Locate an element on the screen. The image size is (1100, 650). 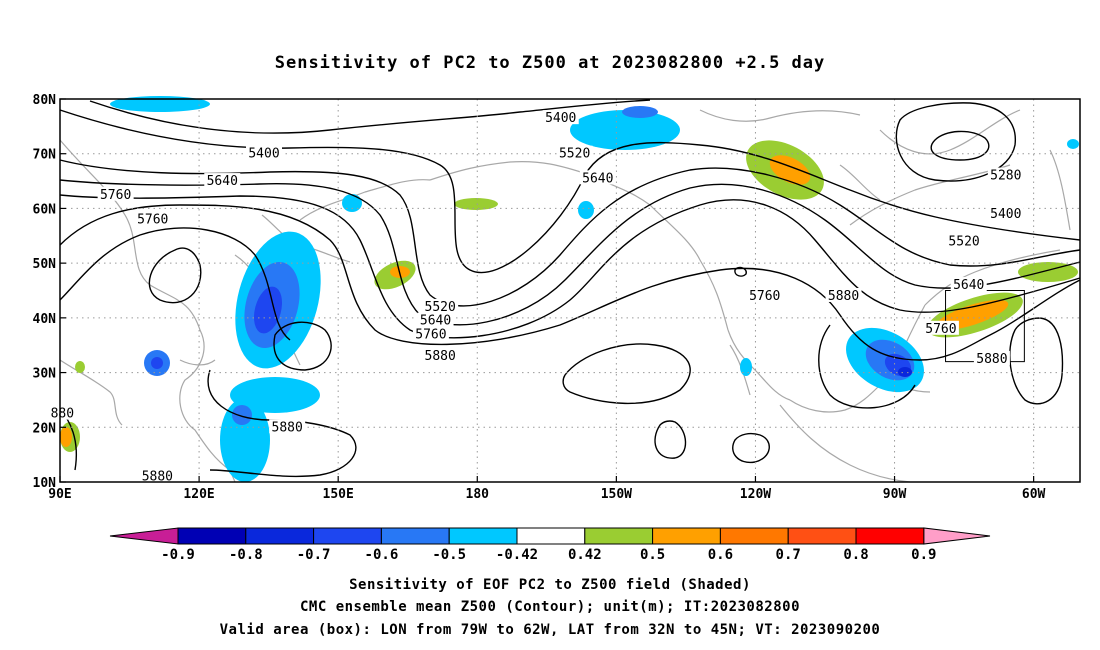
contour-label: 880 is located at coordinates (62, 414).